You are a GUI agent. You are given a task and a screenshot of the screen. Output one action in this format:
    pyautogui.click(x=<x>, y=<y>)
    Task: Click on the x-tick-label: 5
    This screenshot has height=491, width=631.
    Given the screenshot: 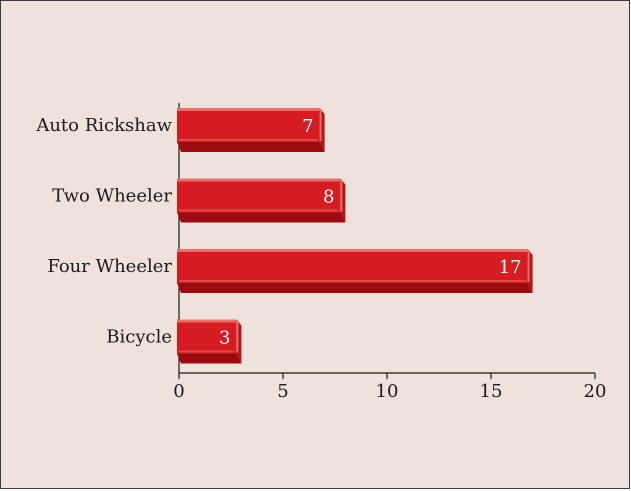 What is the action you would take?
    pyautogui.click(x=282, y=391)
    